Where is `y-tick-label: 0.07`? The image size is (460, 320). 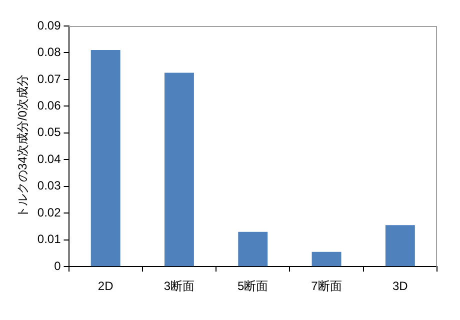 y-tick-label: 0.07 is located at coordinates (49, 79).